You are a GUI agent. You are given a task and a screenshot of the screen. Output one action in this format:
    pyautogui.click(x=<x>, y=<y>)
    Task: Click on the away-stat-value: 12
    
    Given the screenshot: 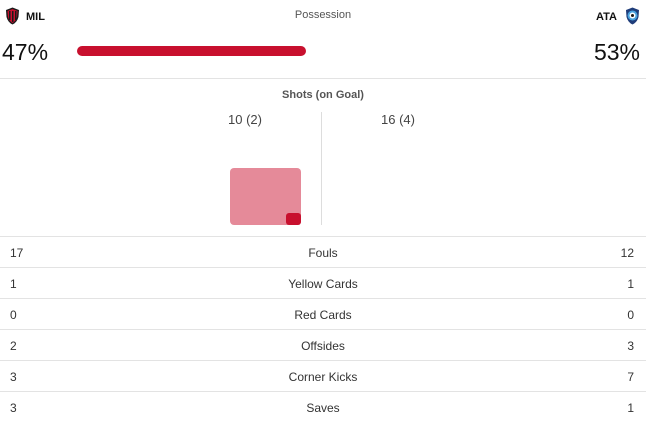 What is the action you would take?
    pyautogui.click(x=627, y=253)
    